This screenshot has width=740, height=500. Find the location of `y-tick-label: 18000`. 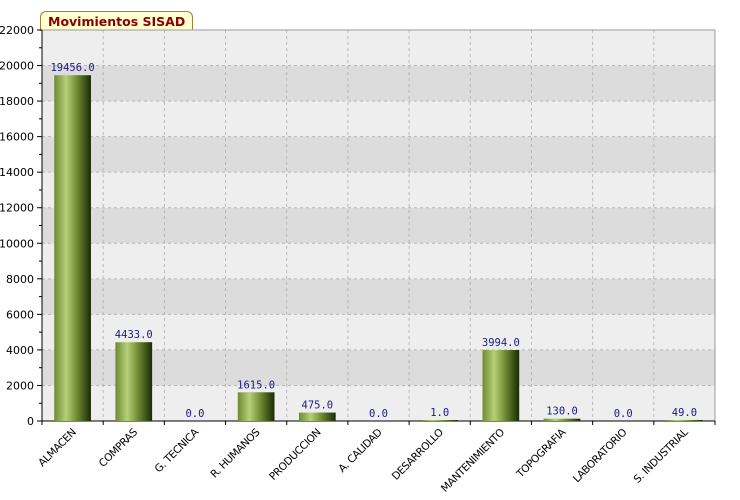

y-tick-label: 18000 is located at coordinates (17, 101).